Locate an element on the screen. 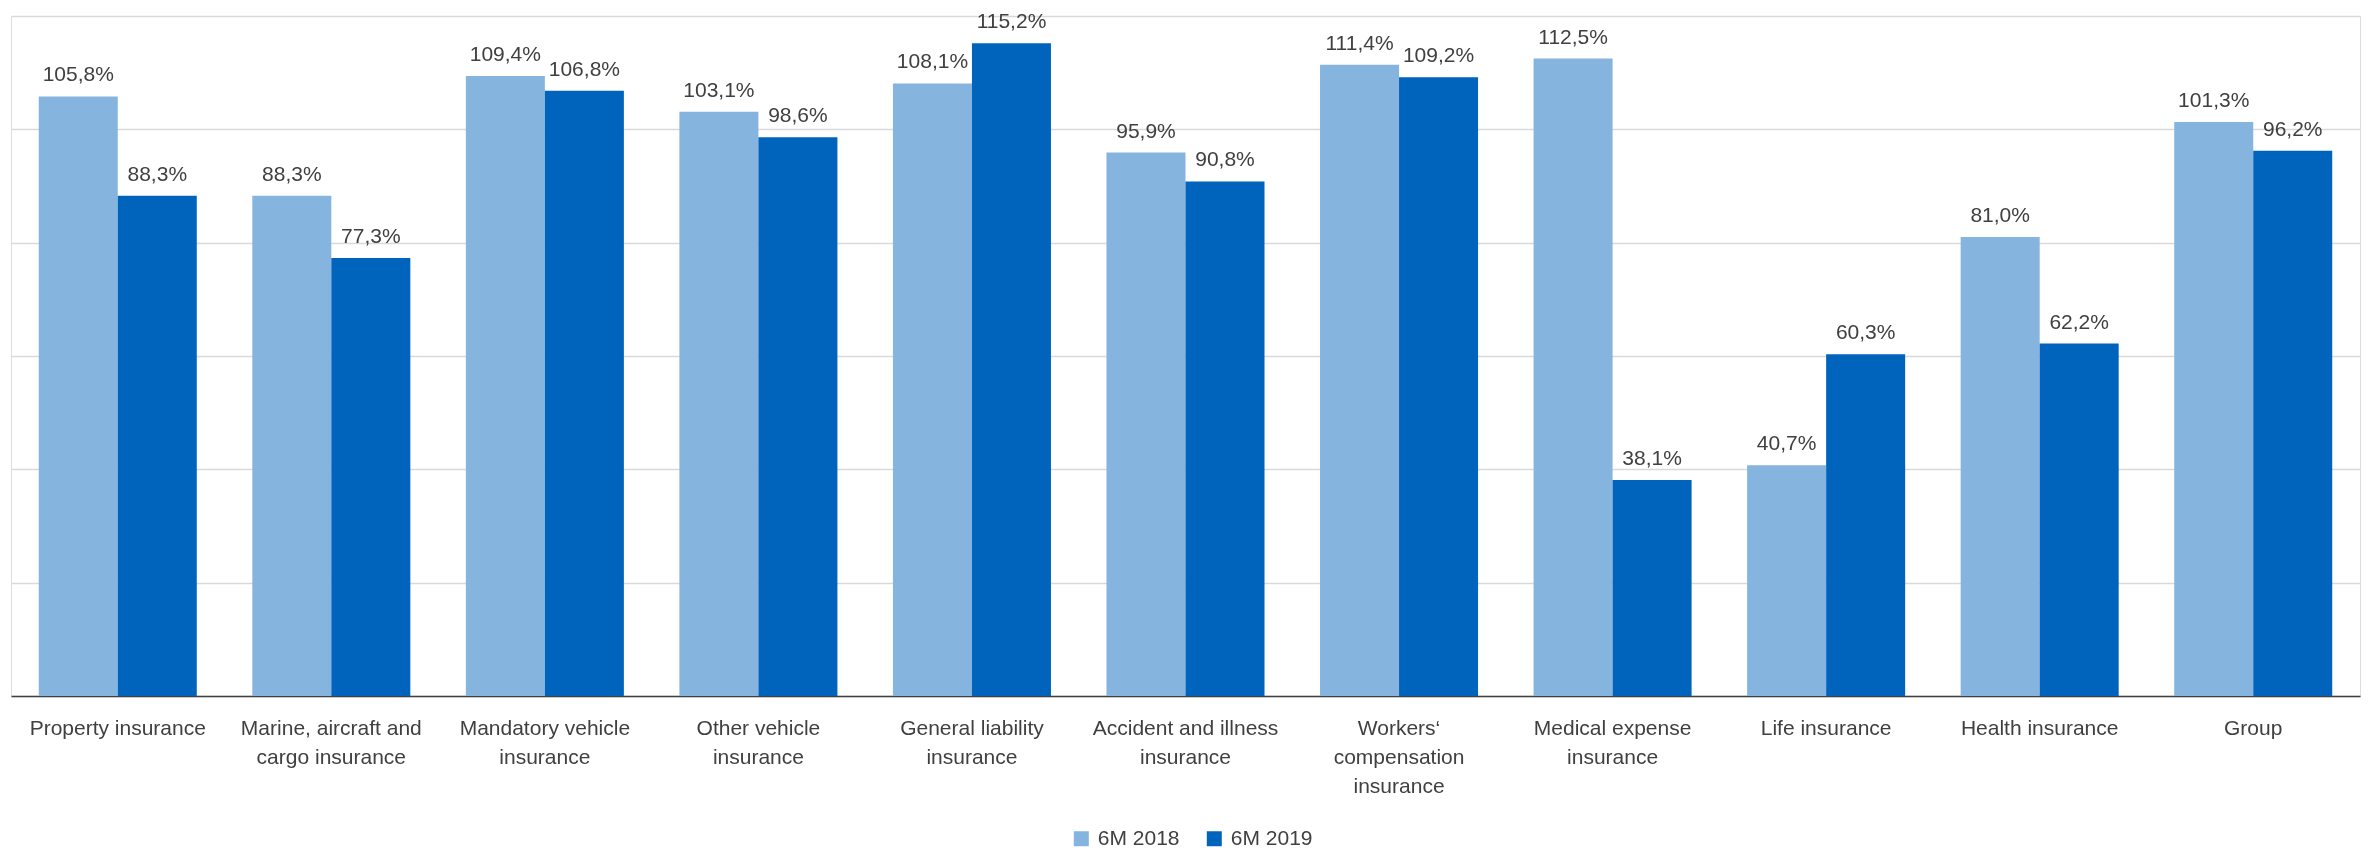 Image resolution: width=2369 pixels, height=852 pixels. x-tick-label: General liability insurance is located at coordinates (972, 741).